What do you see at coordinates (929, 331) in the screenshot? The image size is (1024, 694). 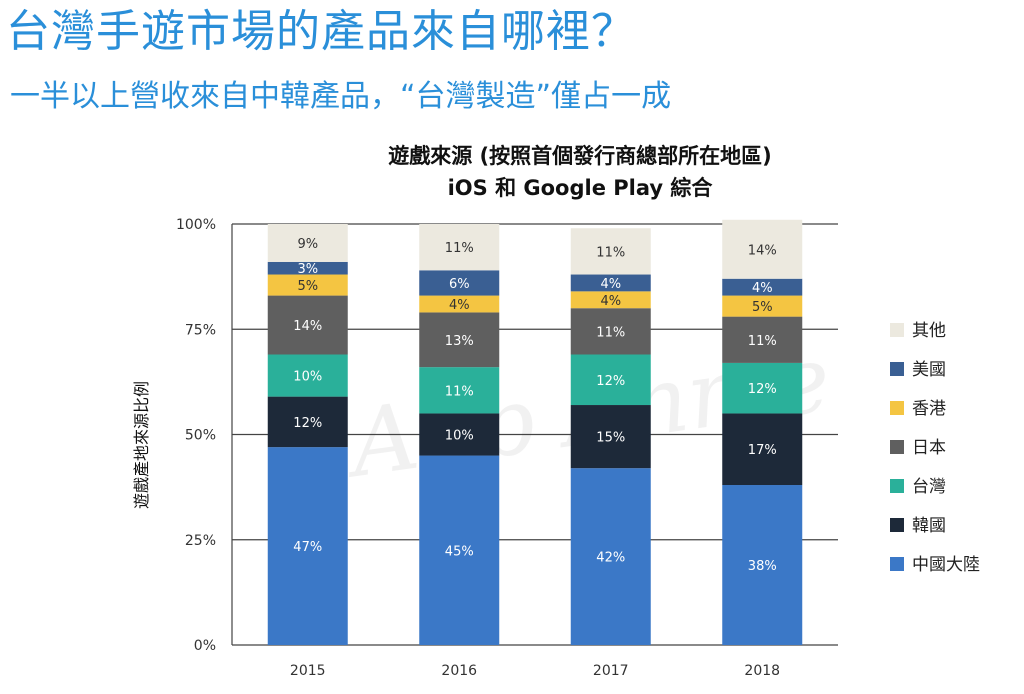 I see `legend-label: 其他` at bounding box center [929, 331].